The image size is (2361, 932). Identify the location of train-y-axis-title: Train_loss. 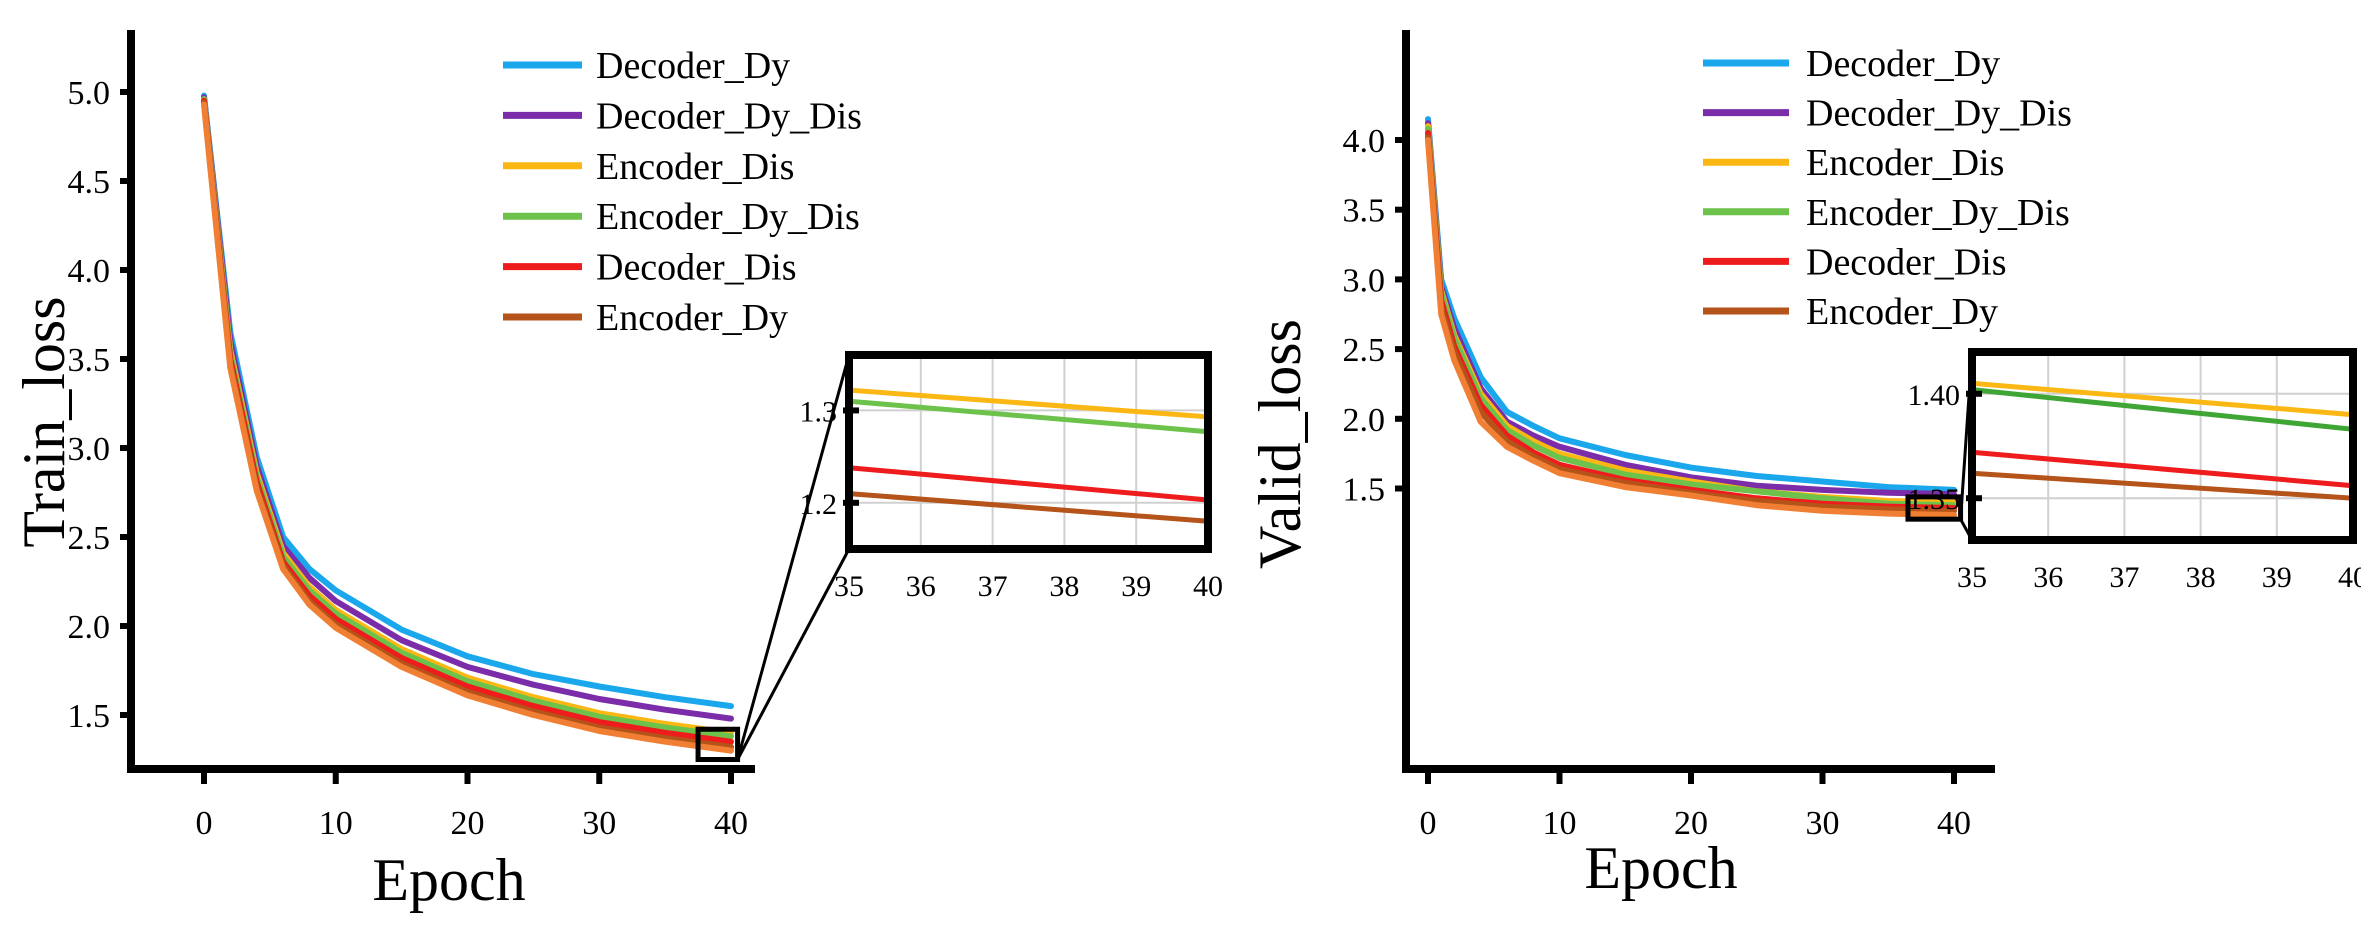
(44, 421).